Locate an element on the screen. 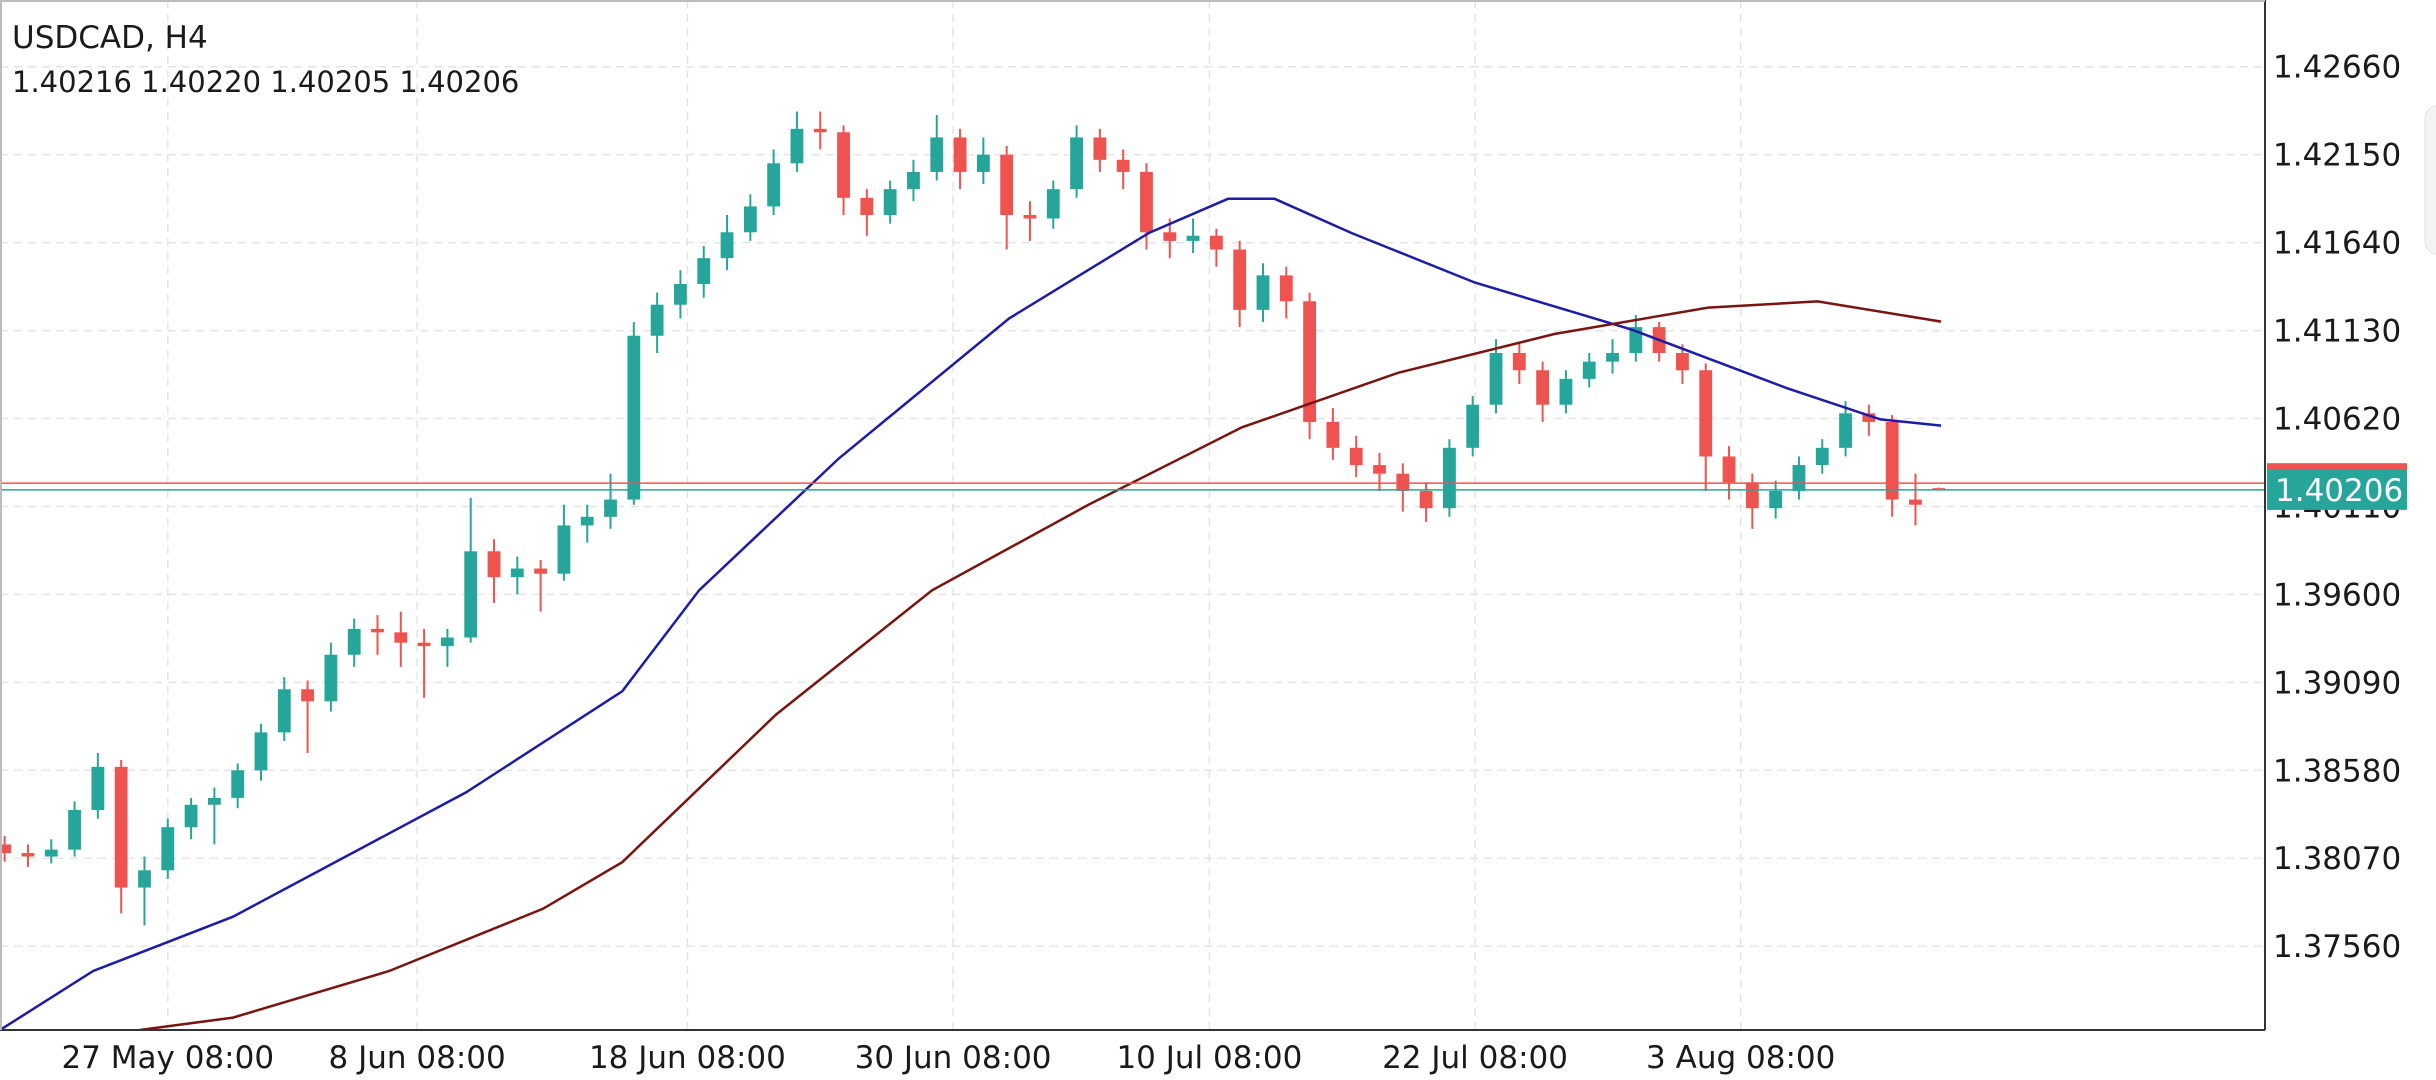 This screenshot has width=2436, height=1080. y-tick-label: 1.41640 is located at coordinates (2337, 244).